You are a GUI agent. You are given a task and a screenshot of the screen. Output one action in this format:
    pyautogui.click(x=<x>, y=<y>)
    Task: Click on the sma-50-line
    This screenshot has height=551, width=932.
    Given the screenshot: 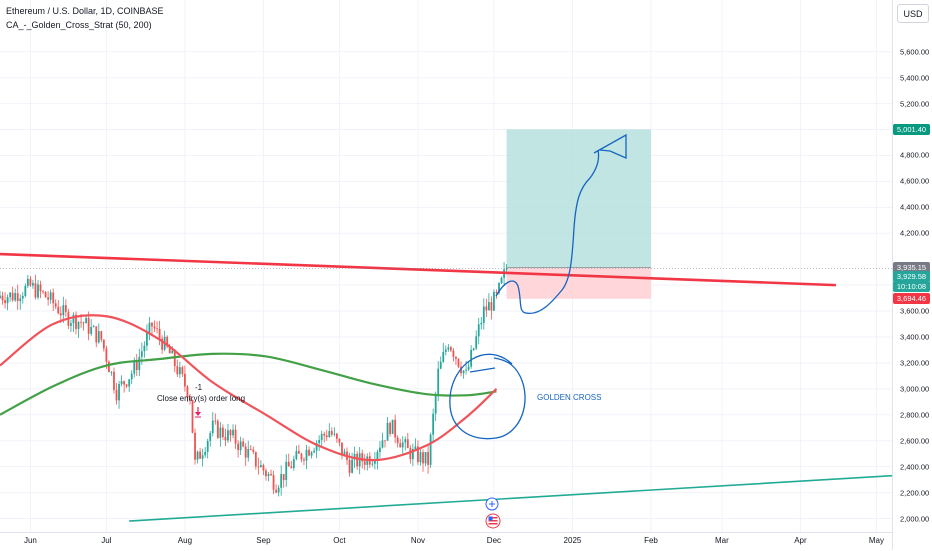 What is the action you would take?
    pyautogui.click(x=249, y=388)
    